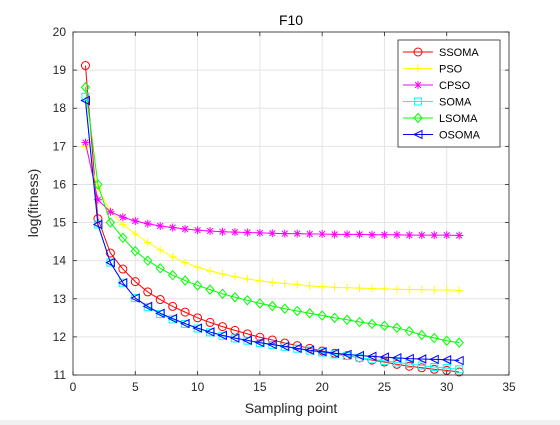 This screenshot has height=425, width=560. What do you see at coordinates (73, 387) in the screenshot?
I see `x-tick-label: 0` at bounding box center [73, 387].